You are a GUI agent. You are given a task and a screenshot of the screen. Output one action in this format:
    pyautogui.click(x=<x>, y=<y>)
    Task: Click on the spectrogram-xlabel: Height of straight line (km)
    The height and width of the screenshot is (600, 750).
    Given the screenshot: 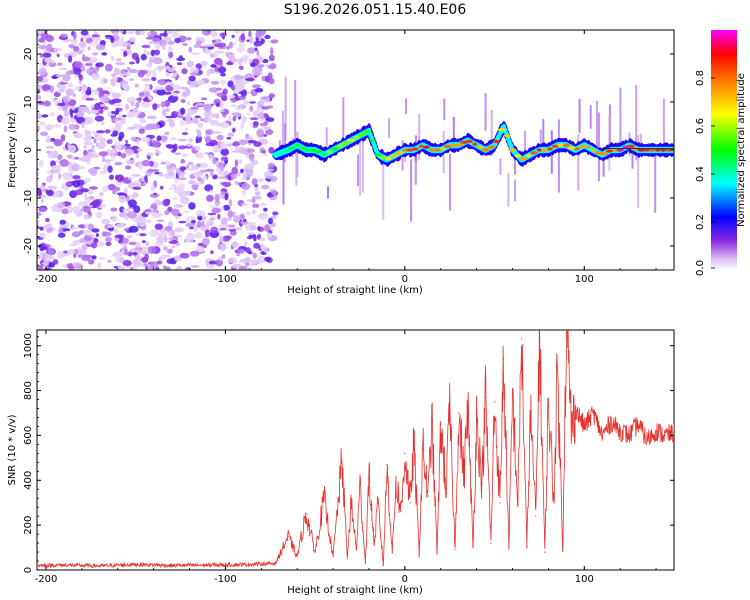 What is the action you would take?
    pyautogui.click(x=355, y=290)
    